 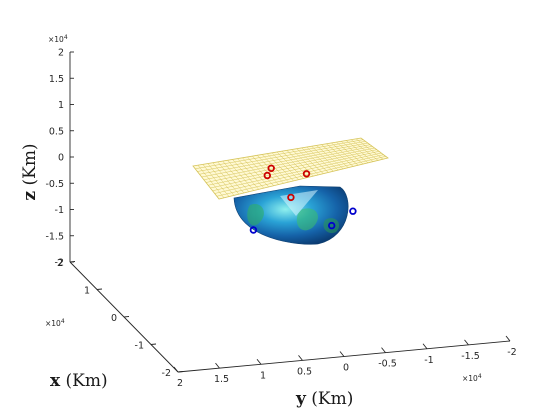 I want to click on z-ticks: 2 1.5 1 0.5 0 -0.5 -1 -1.5 -2, so click(x=59, y=158).